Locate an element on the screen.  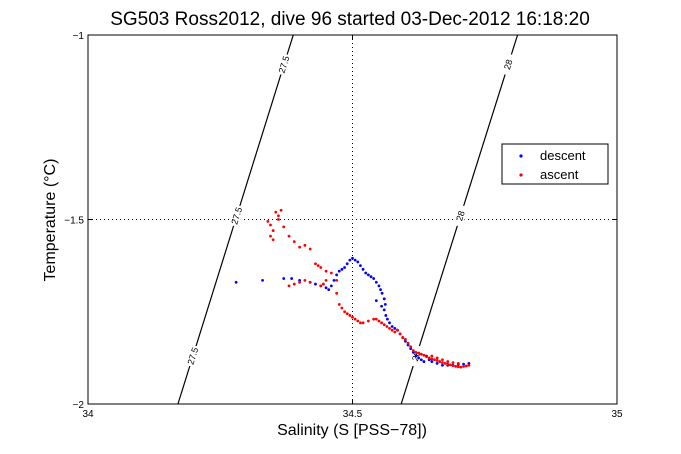
legend-label-descent: descent is located at coordinates (563, 155).